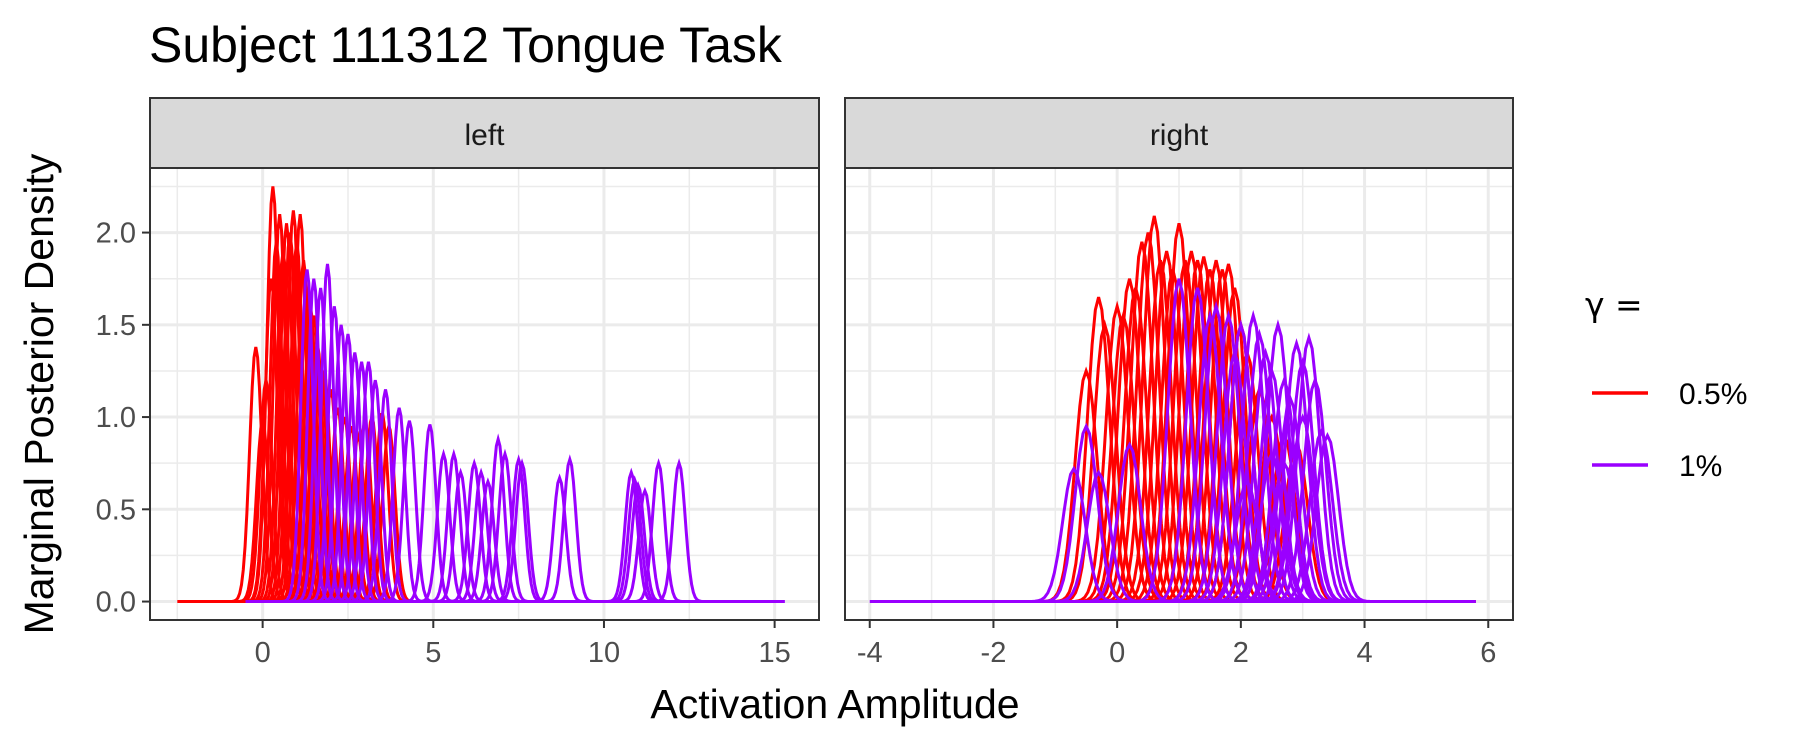 The image size is (1800, 750). I want to click on x-tick-label: 5, so click(433, 653).